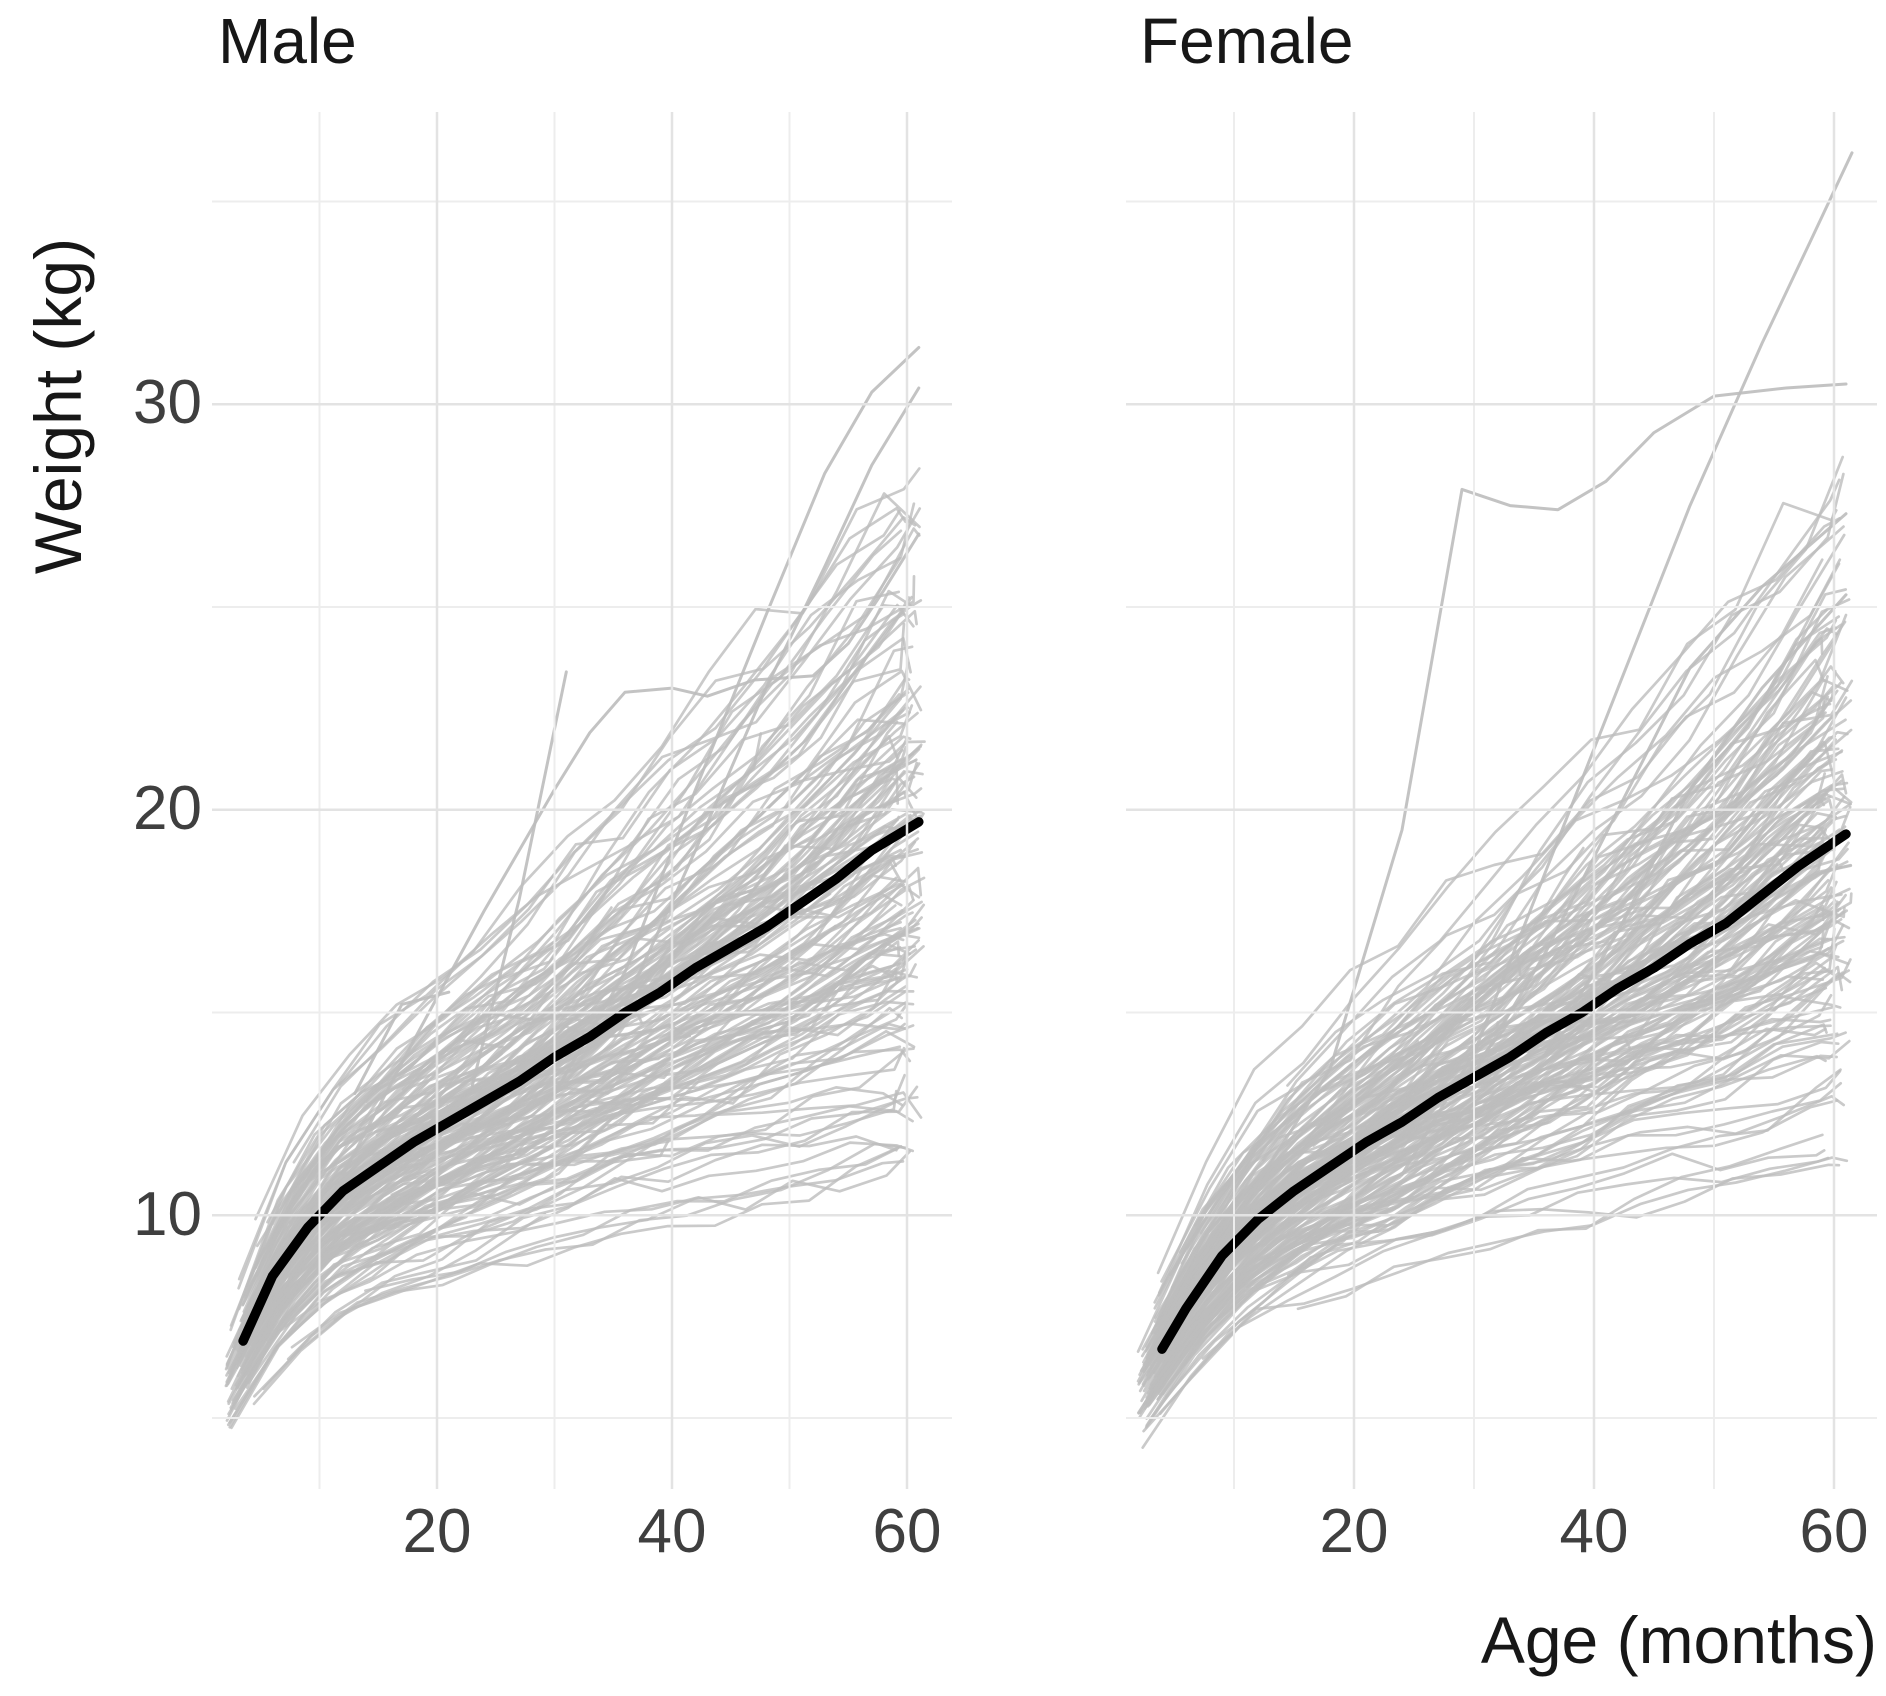 Image resolution: width=1886 pixels, height=1696 pixels. I want to click on facet-title-male: Male, so click(287, 41).